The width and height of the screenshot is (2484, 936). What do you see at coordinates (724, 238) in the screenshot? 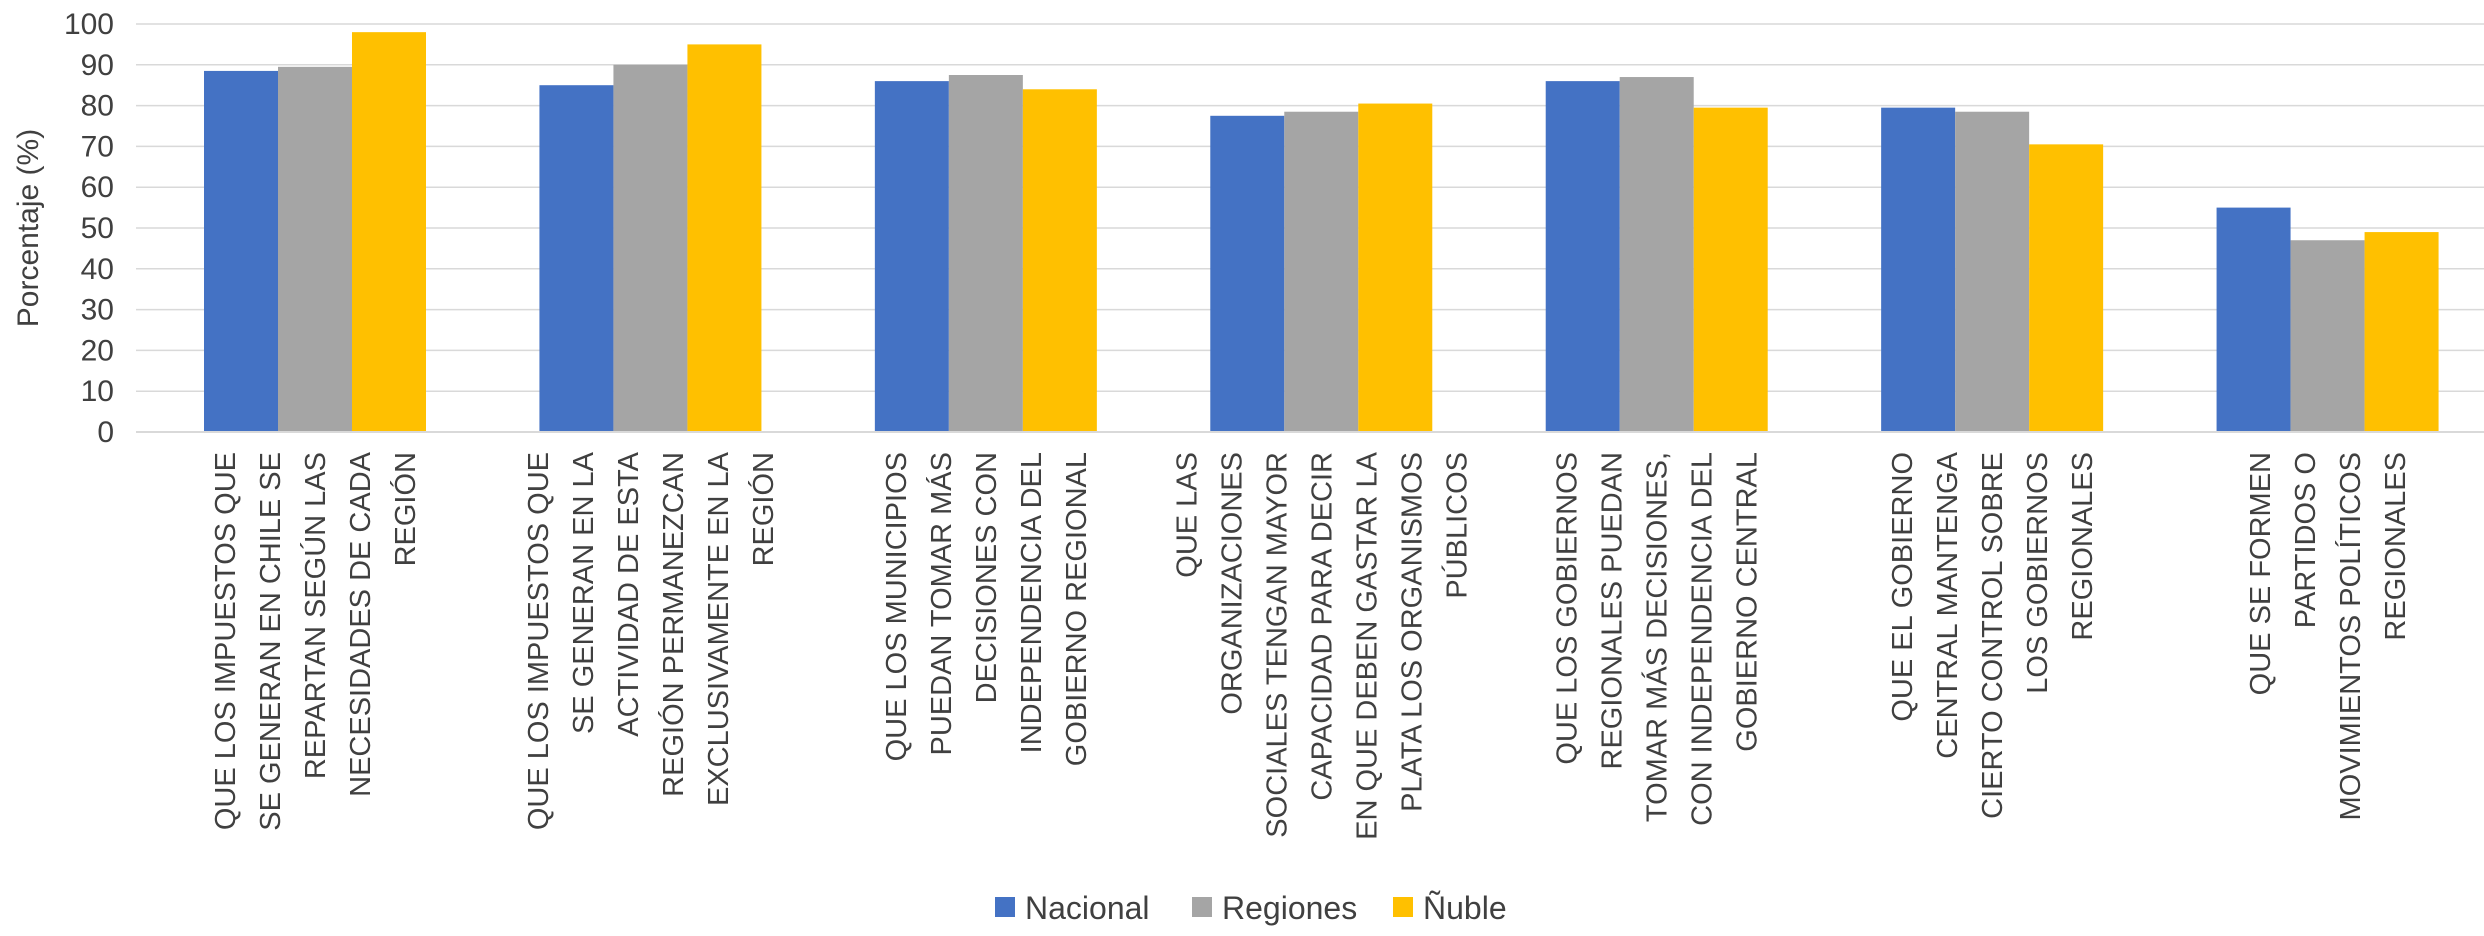
I see `bar--uble-2` at bounding box center [724, 238].